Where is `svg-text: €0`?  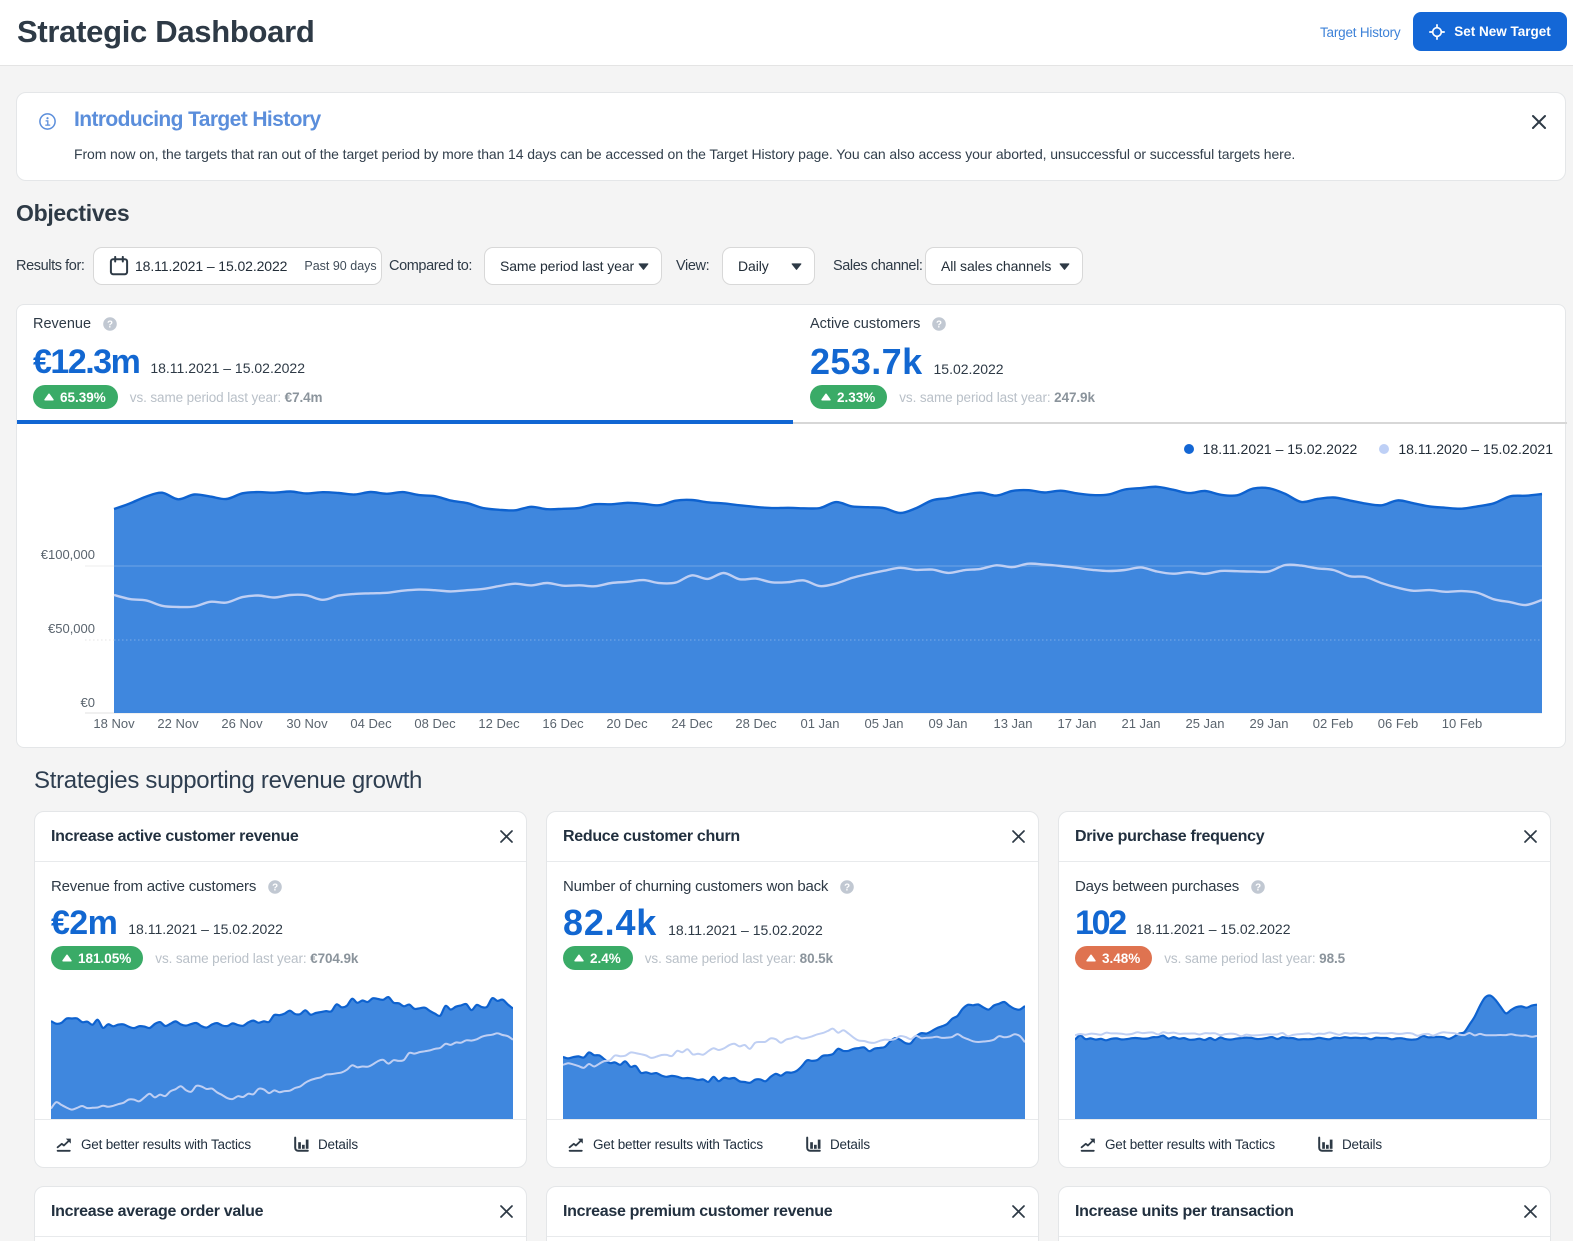 svg-text: €0 is located at coordinates (88, 702).